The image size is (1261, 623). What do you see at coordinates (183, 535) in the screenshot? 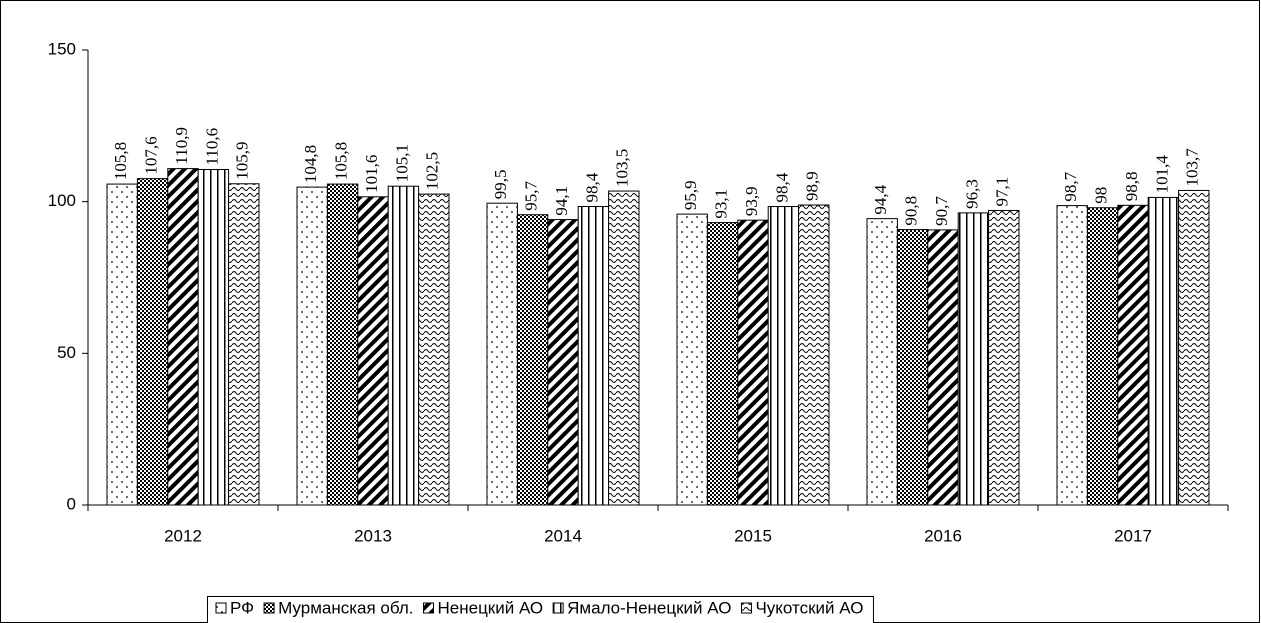
I see `x-tick-label: 2012` at bounding box center [183, 535].